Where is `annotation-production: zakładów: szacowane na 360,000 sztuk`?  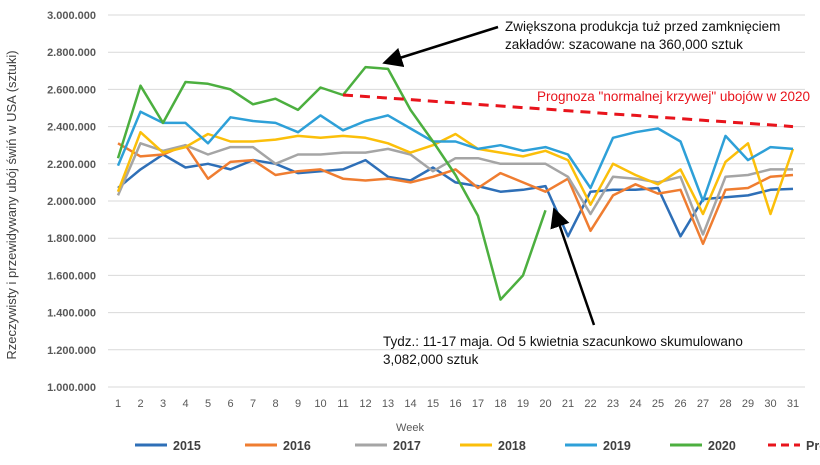
annotation-production: zakładów: szacowane na 360,000 sztuk is located at coordinates (624, 44).